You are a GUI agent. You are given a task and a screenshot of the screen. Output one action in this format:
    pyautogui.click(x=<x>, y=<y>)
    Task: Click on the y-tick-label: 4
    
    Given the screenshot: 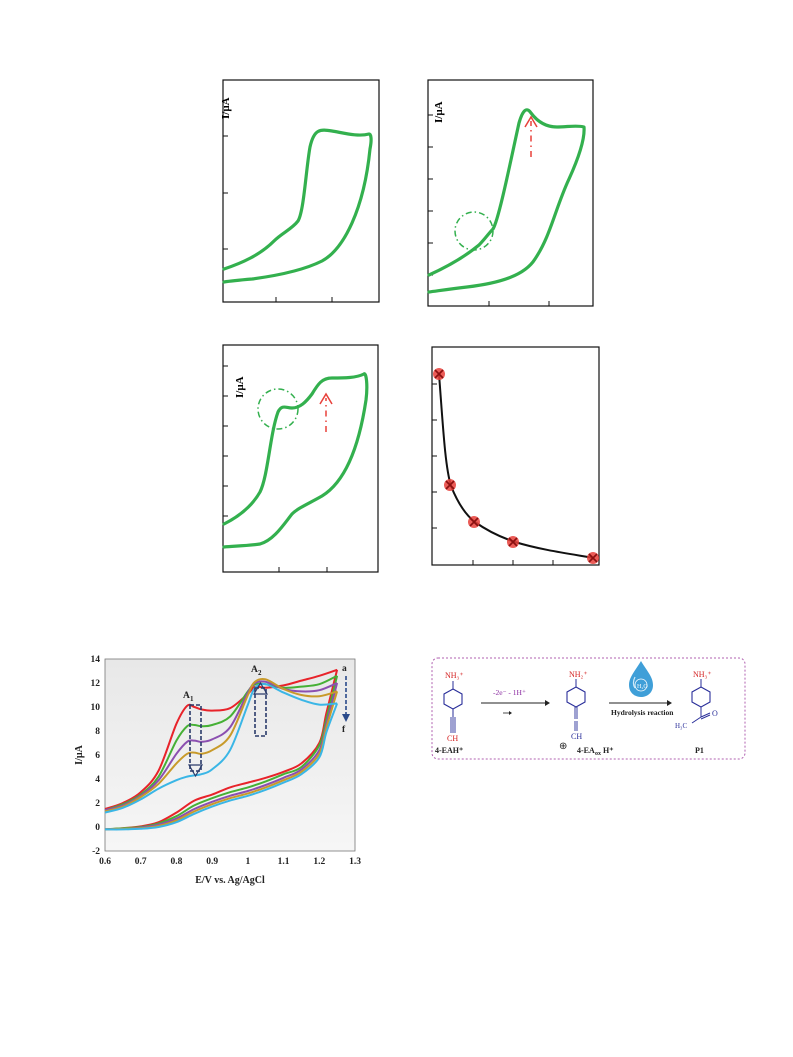 What is the action you would take?
    pyautogui.click(x=97, y=780)
    